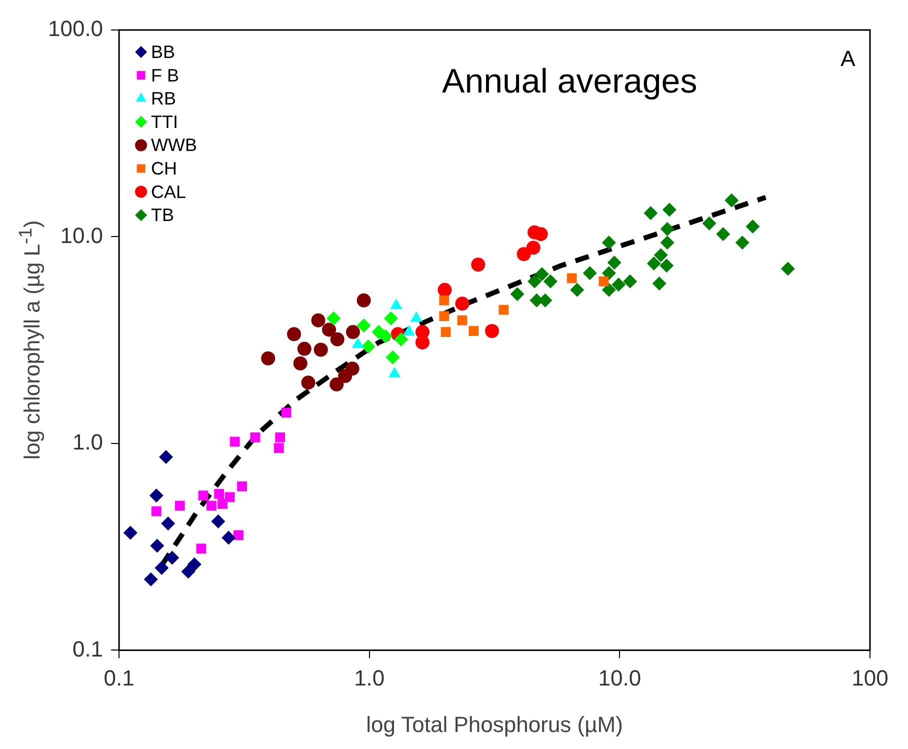 This screenshot has height=749, width=908. I want to click on legend-label: CAL, so click(168, 192).